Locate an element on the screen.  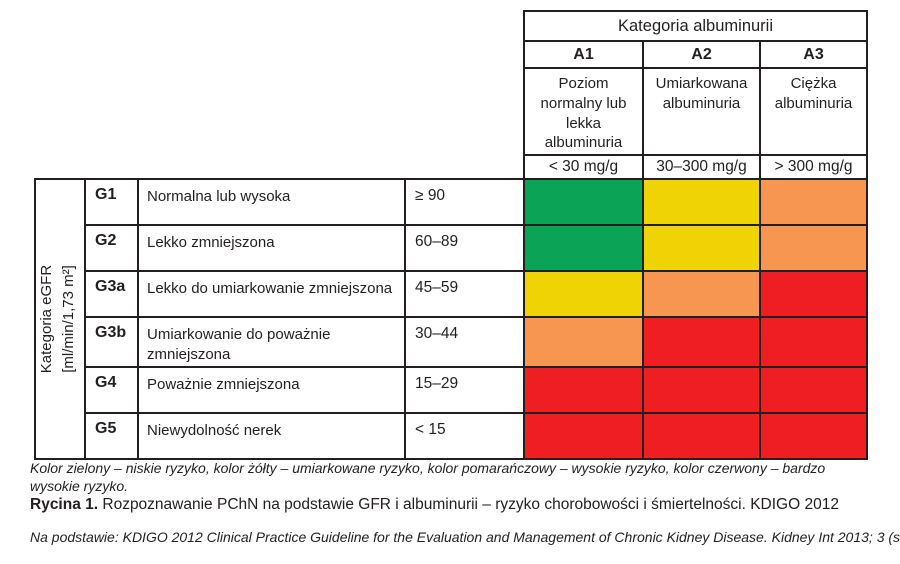
row-code-g3a: G3a is located at coordinates (111, 294).